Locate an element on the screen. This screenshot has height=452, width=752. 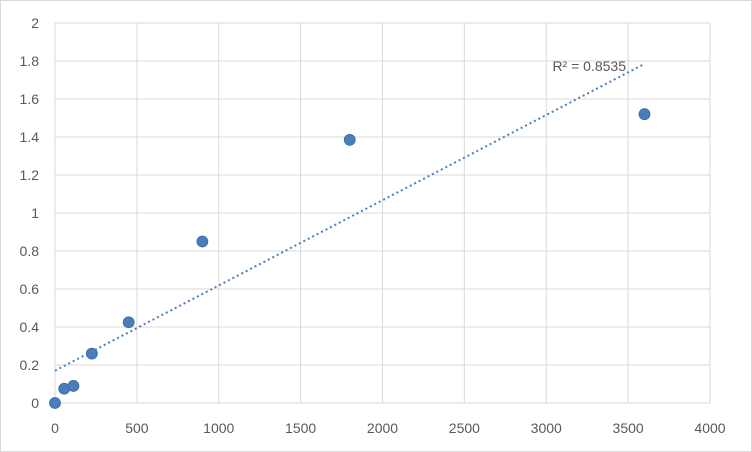
y-tick-label: 0 is located at coordinates (35, 403).